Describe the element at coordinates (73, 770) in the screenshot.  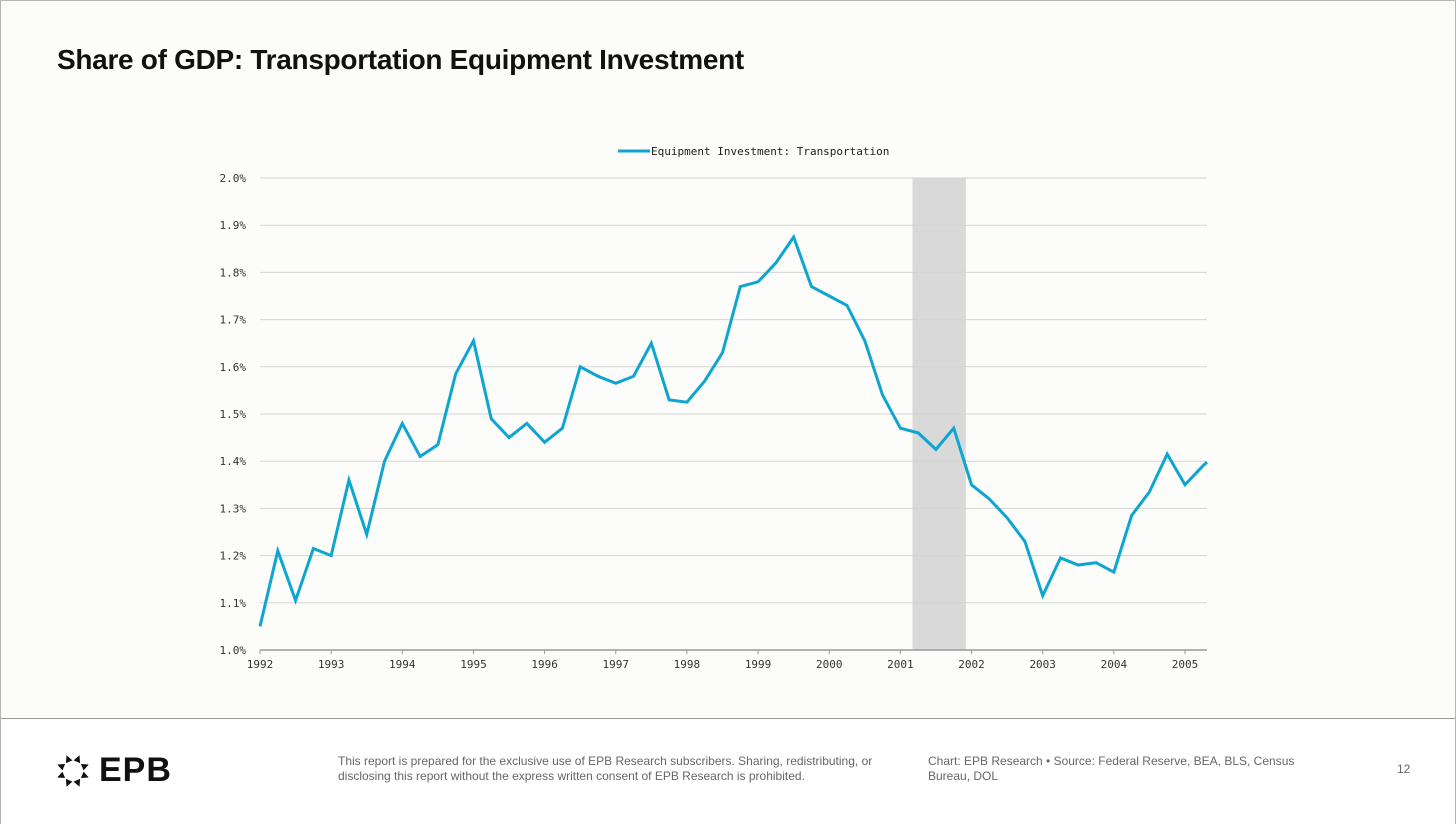
I see `epb-logo-icon` at that location.